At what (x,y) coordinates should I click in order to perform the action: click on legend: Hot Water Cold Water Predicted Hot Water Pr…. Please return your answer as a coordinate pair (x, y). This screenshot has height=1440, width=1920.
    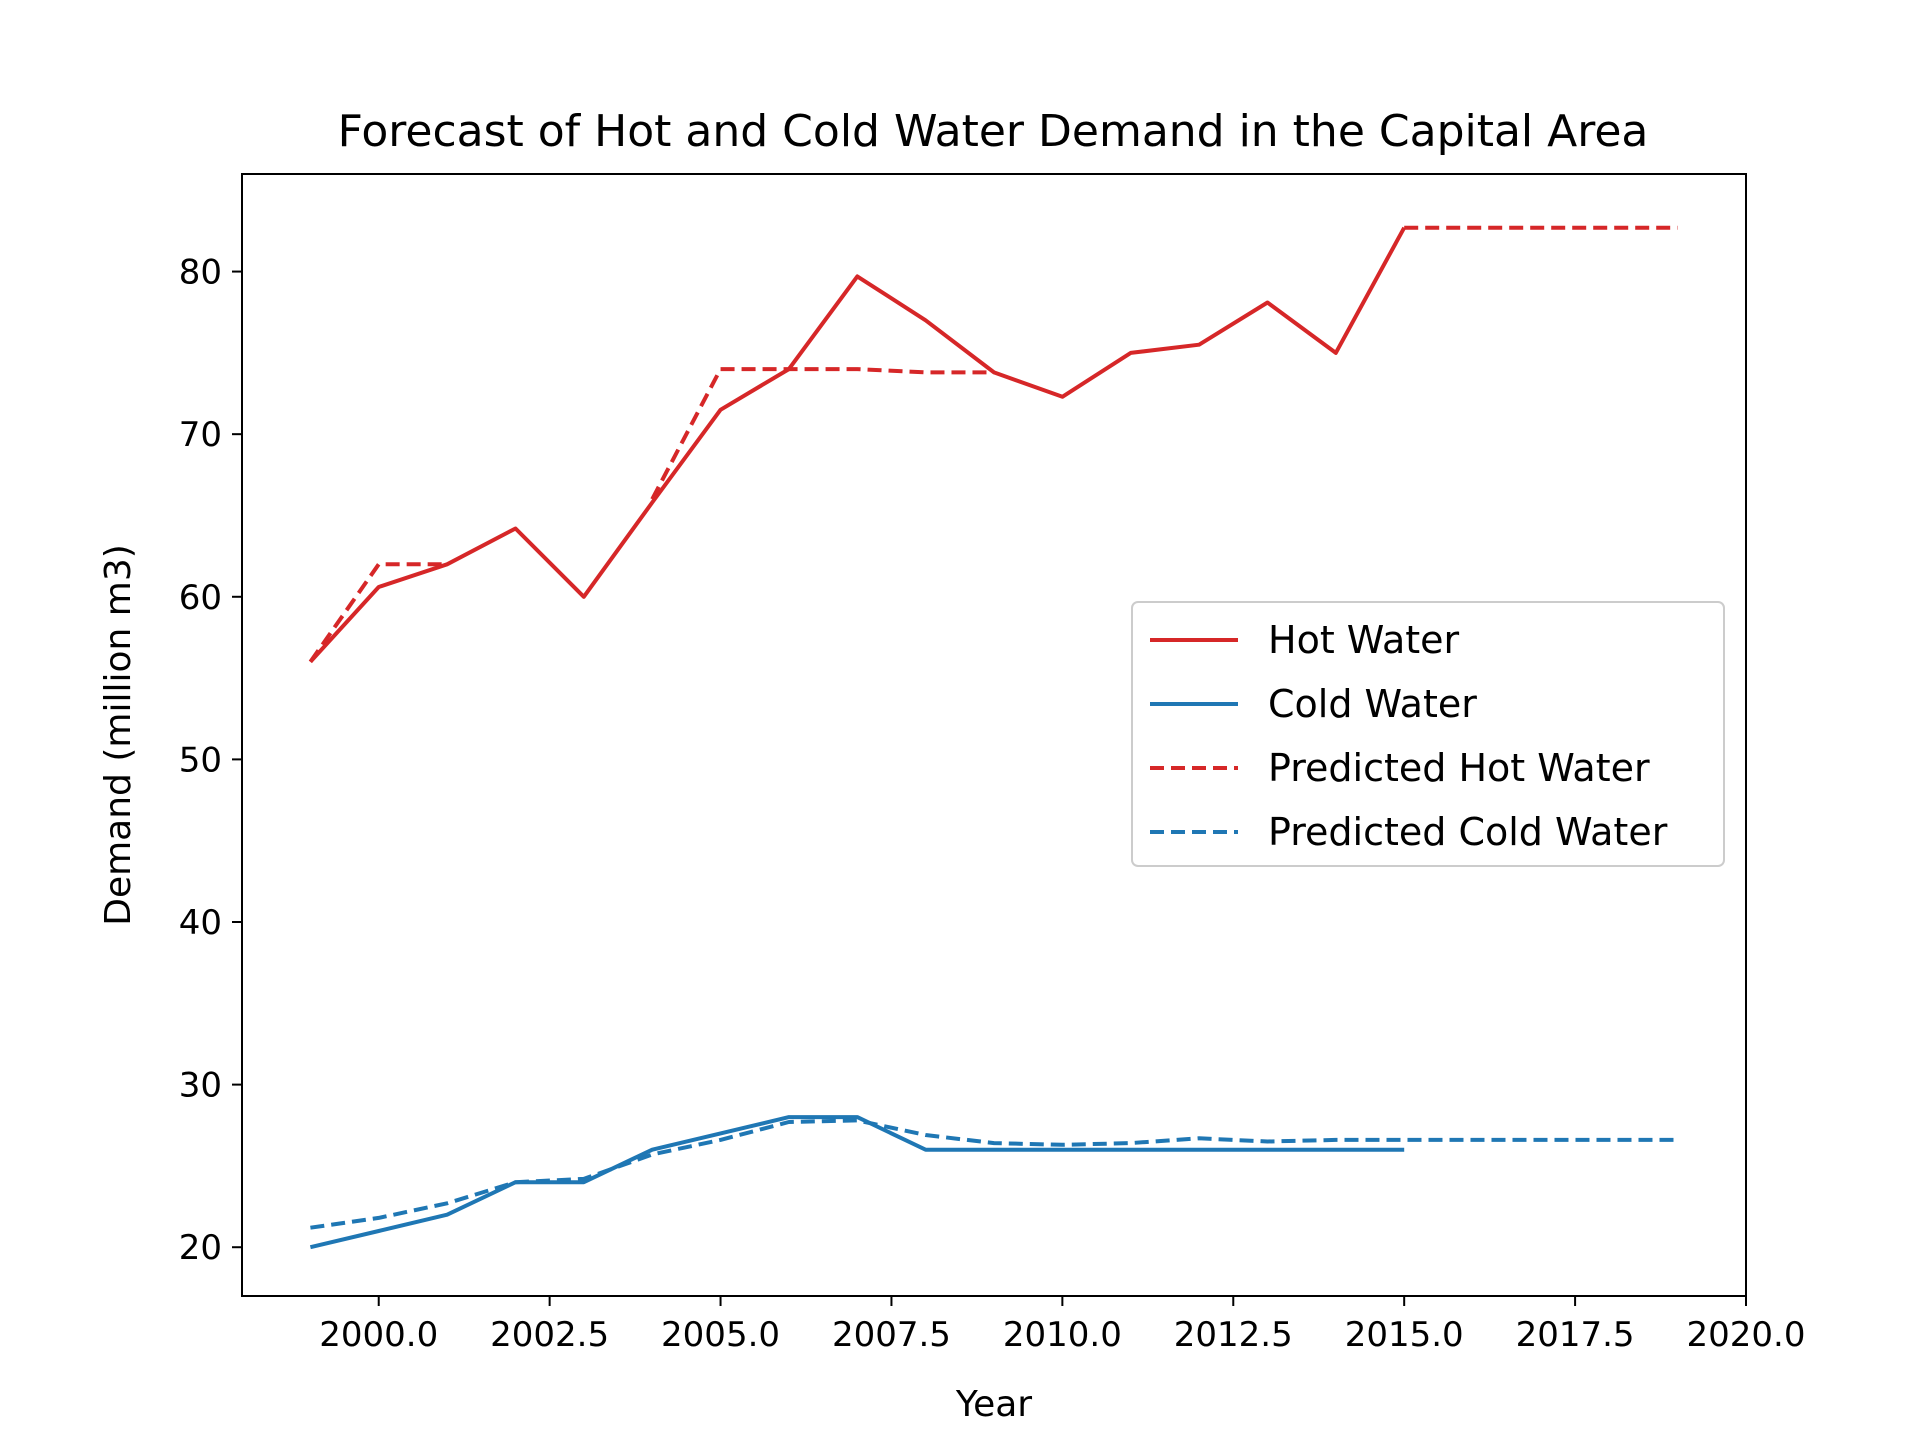
    Looking at the image, I should click on (1428, 734).